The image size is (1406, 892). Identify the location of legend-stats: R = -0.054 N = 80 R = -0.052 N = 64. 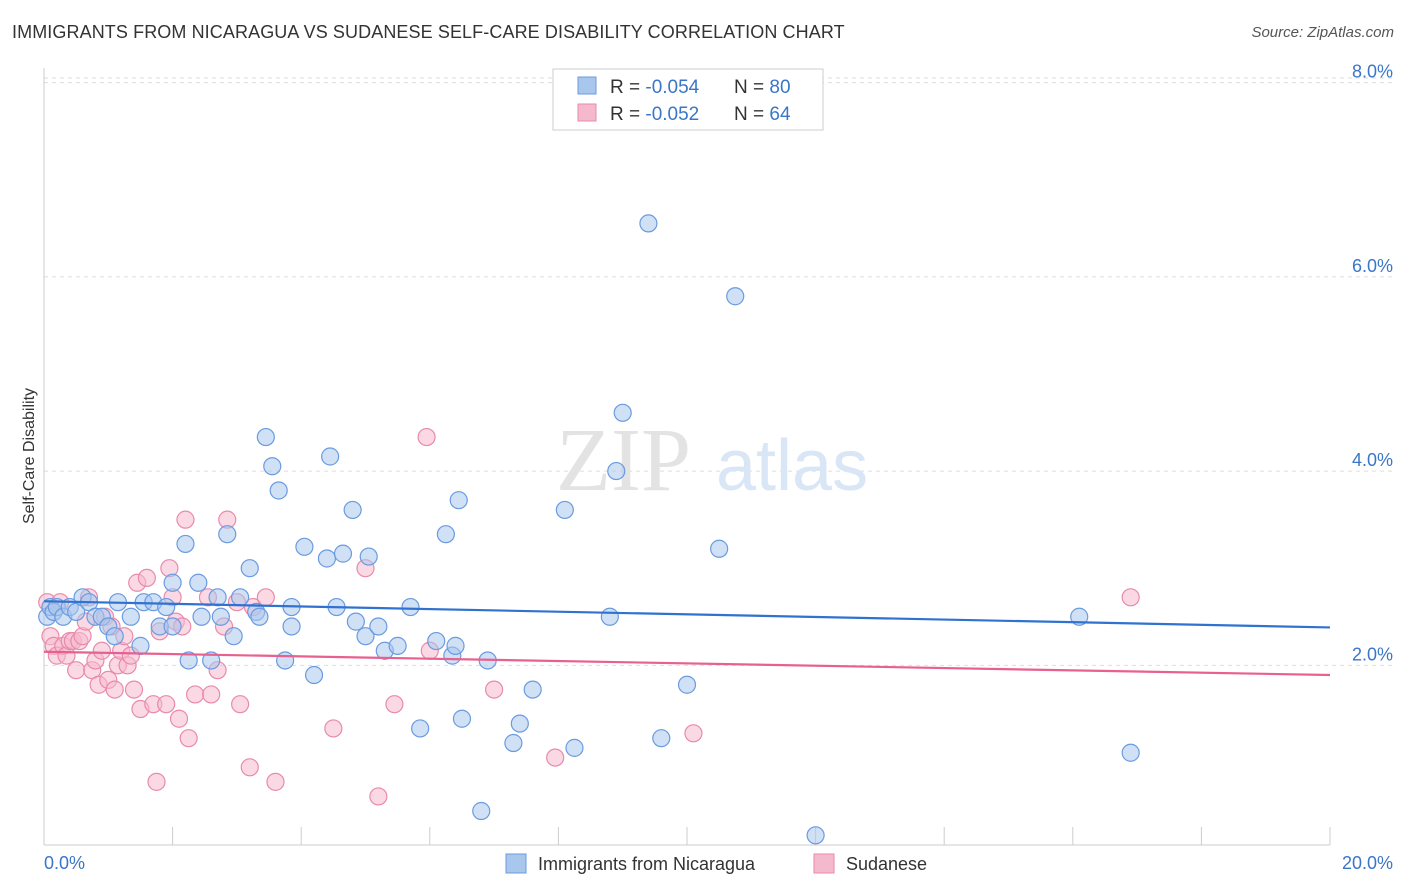
(688, 99).